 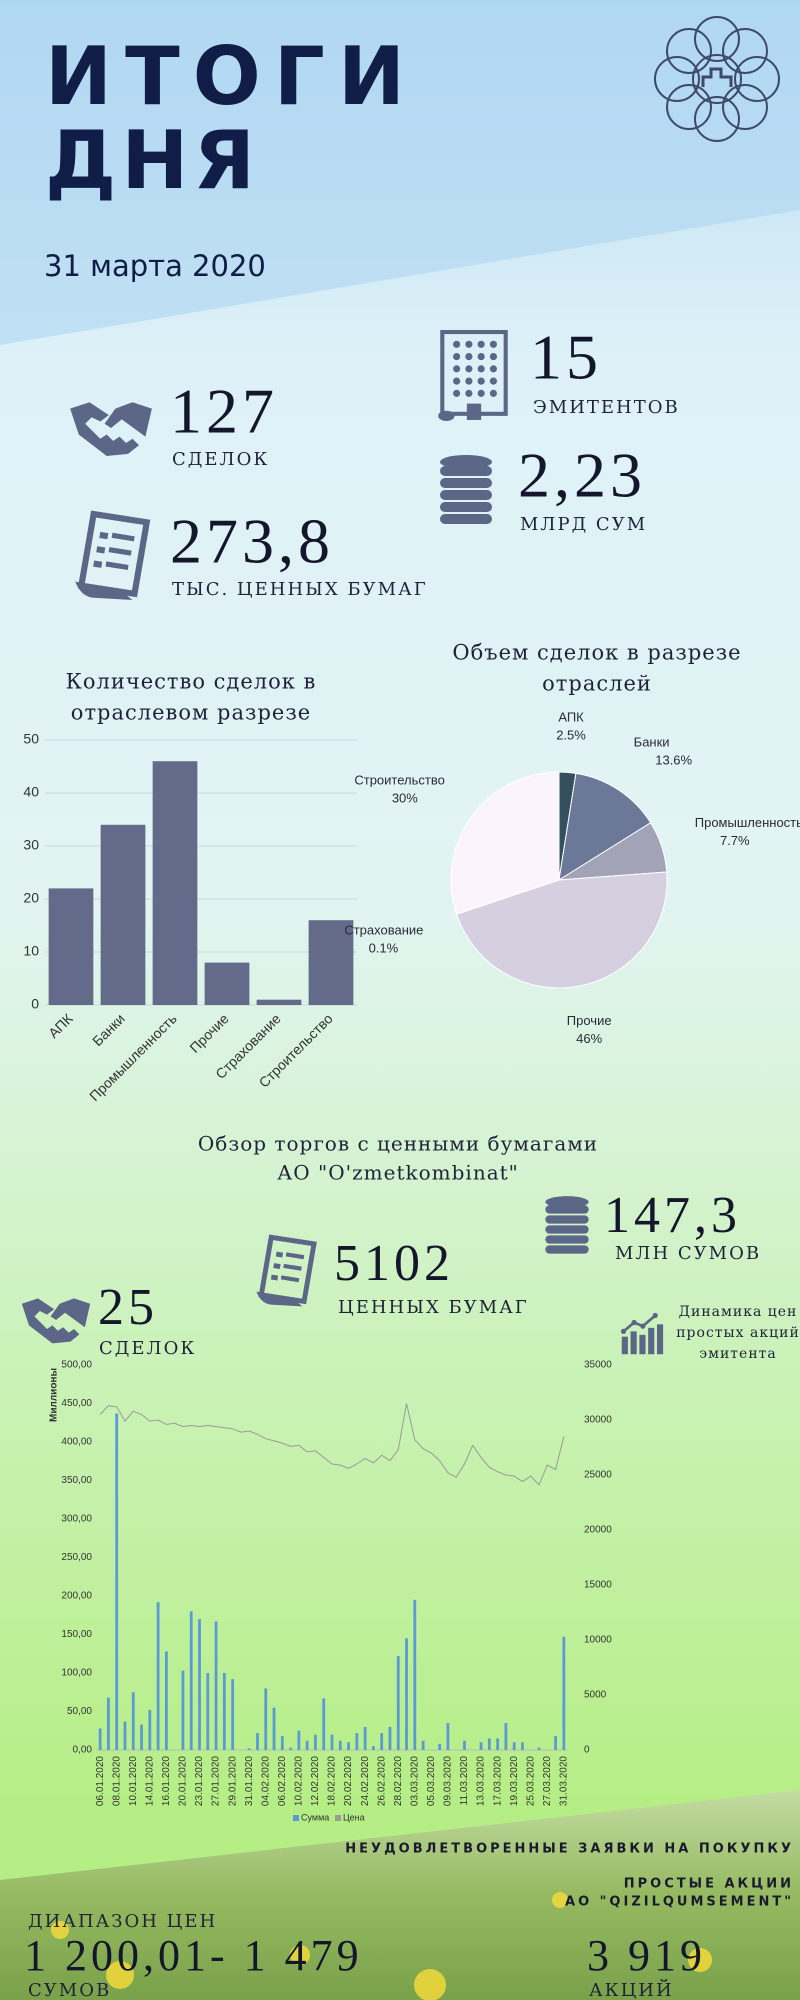 What do you see at coordinates (399, 779) in the screenshot?
I see `pie-label: Строительство` at bounding box center [399, 779].